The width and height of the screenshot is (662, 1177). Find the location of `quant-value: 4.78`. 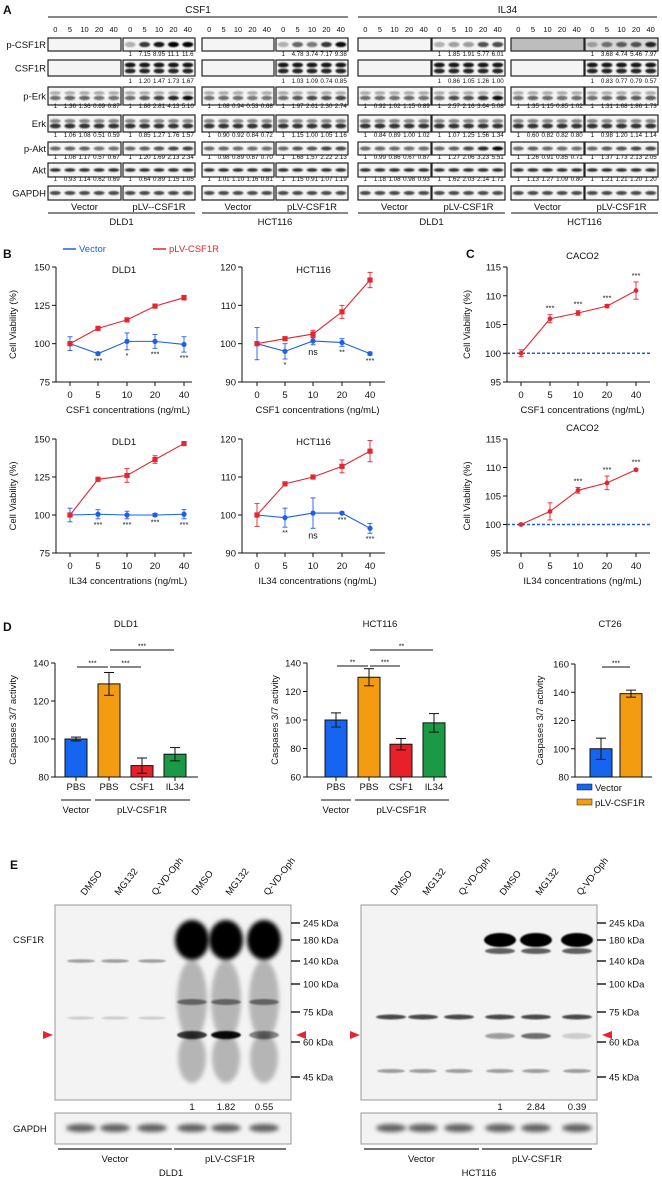

quant-value: 4.78 is located at coordinates (298, 54).